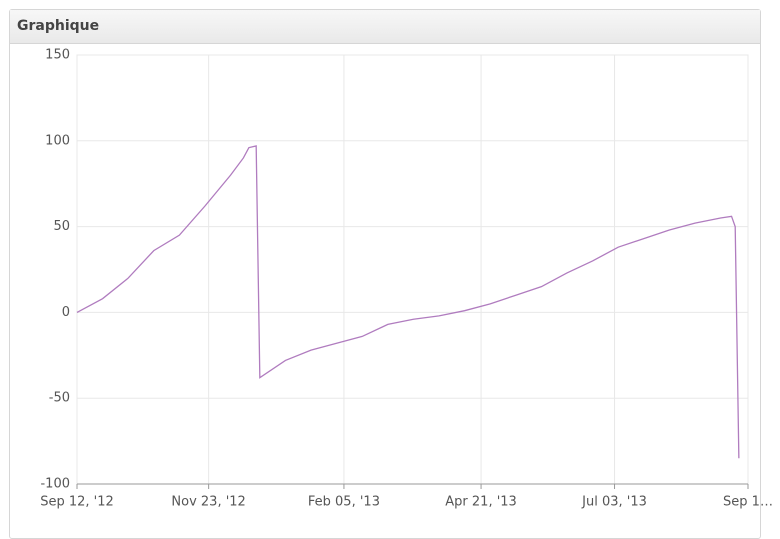 This screenshot has width=780, height=539. Describe the element at coordinates (66, 312) in the screenshot. I see `y-tick-label: 0` at that location.